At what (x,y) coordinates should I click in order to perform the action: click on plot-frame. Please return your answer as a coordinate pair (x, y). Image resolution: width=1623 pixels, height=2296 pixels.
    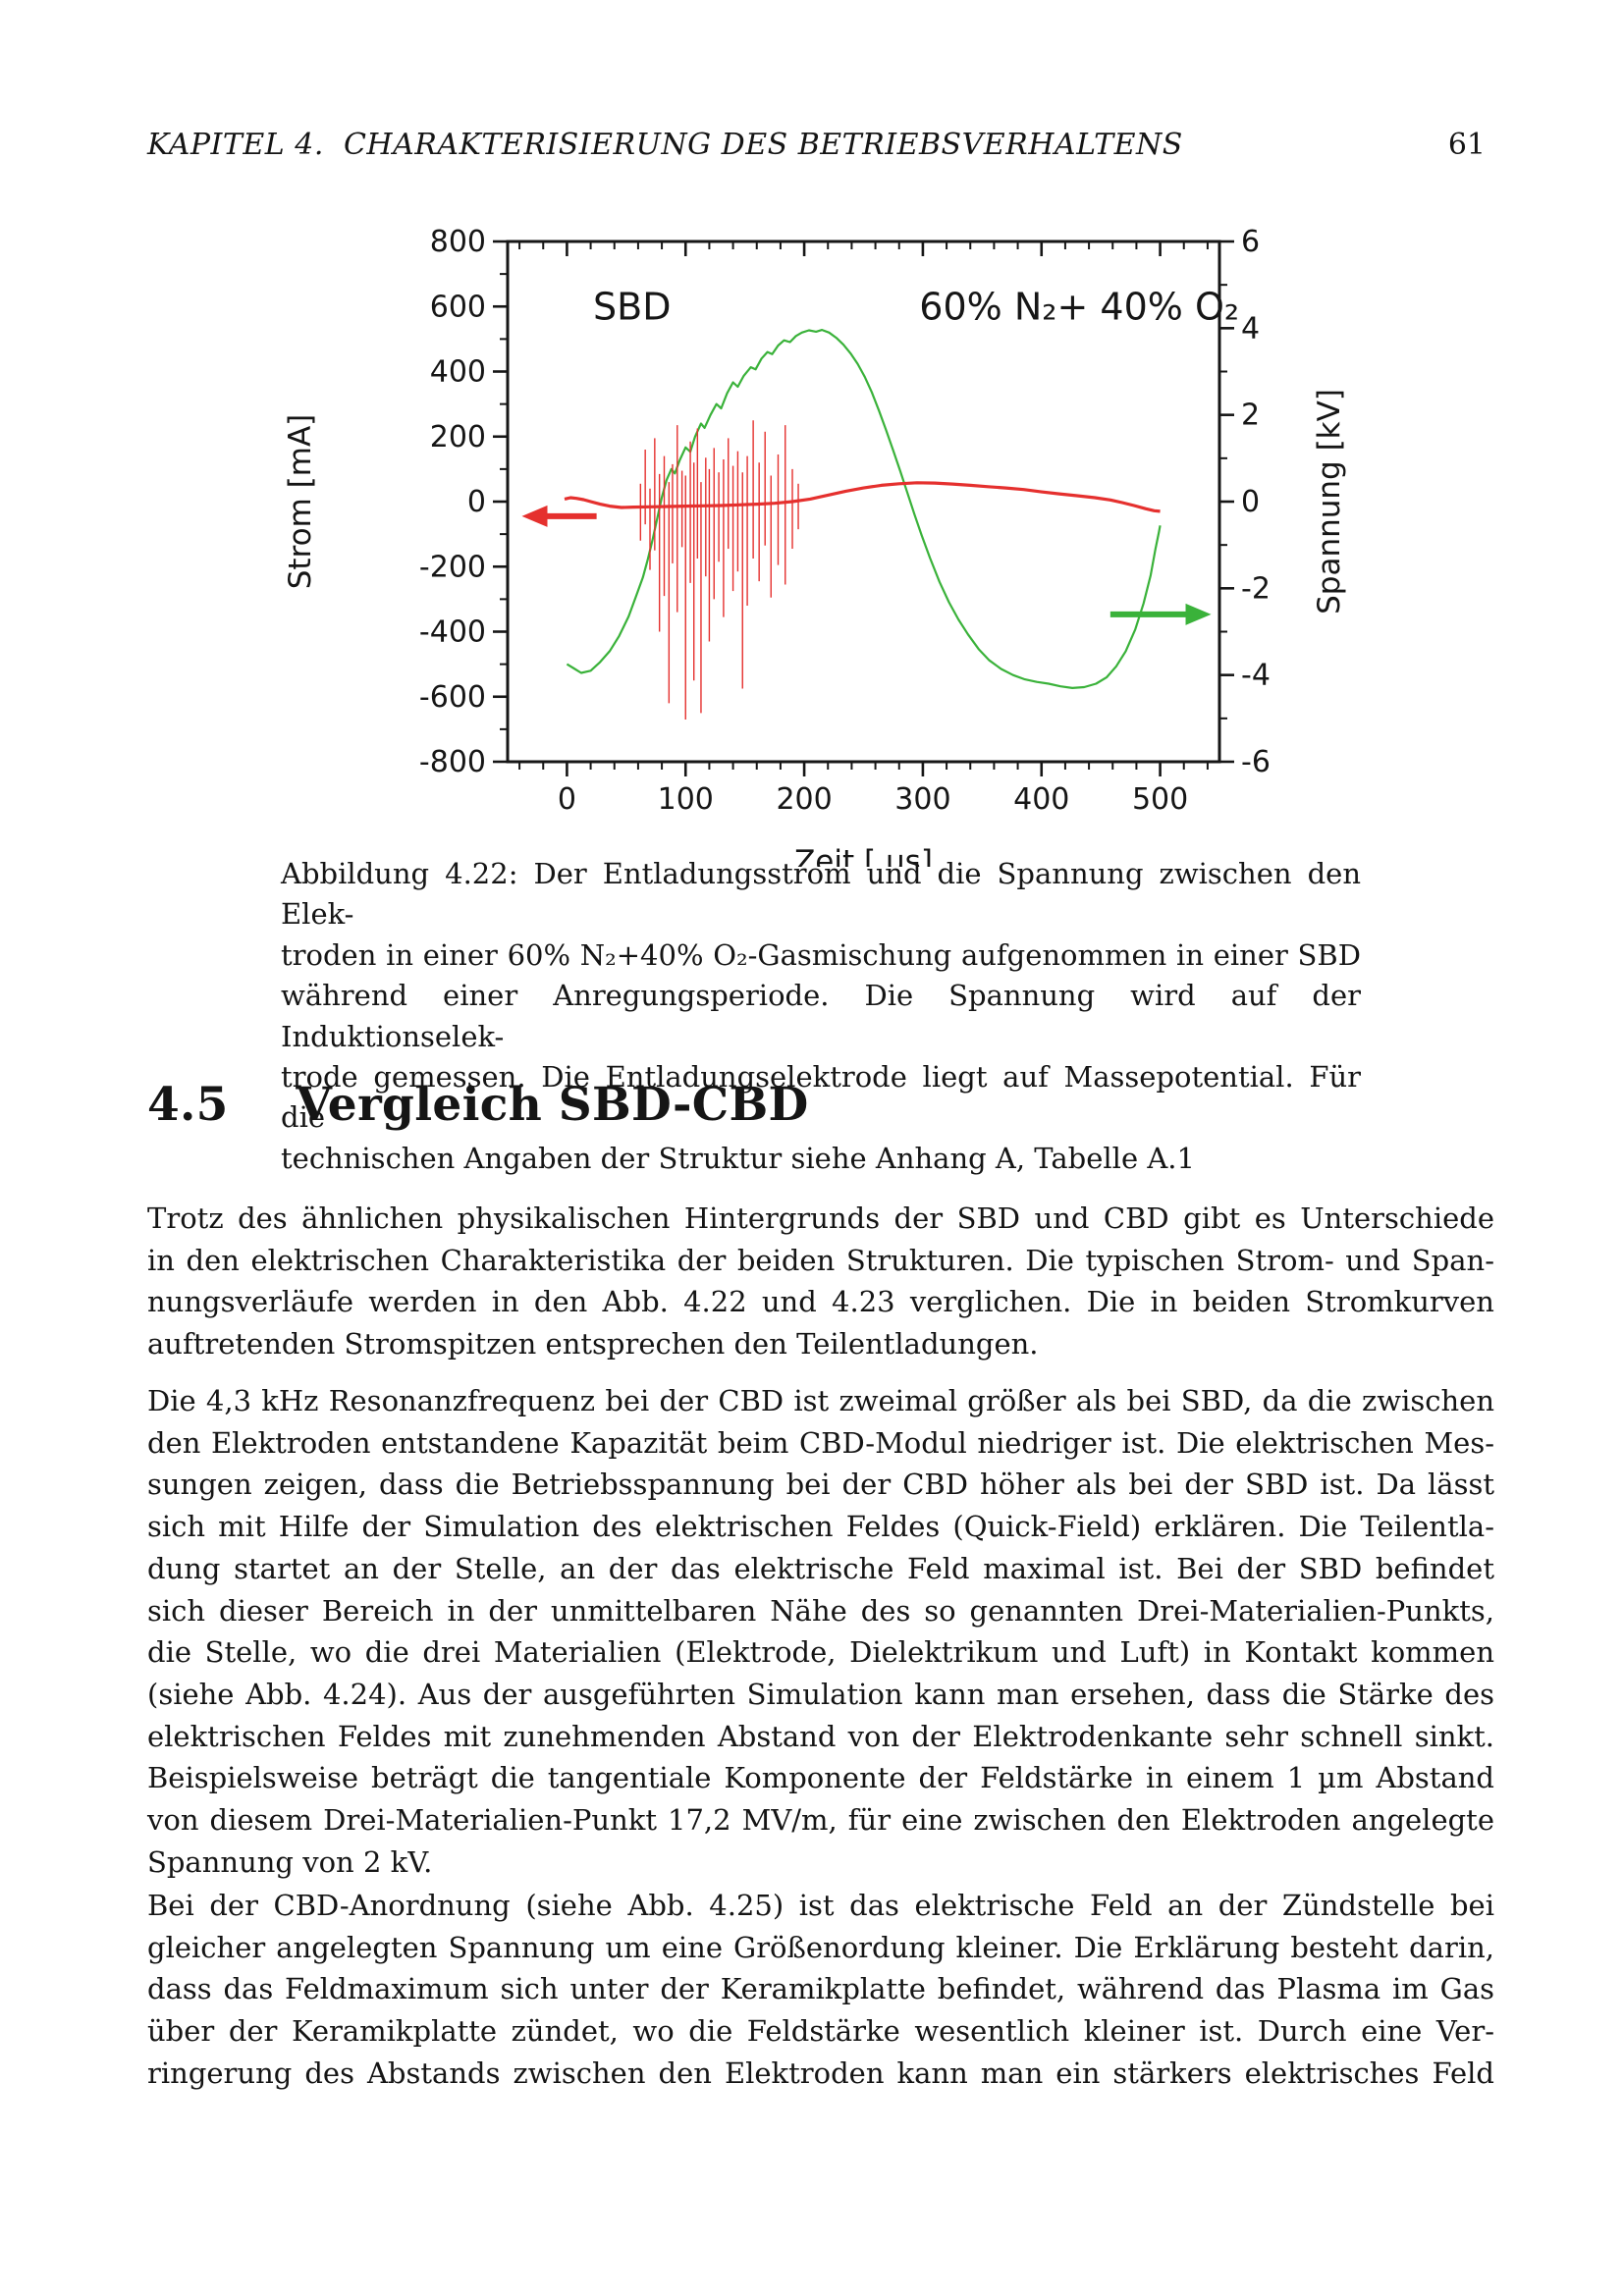
    Looking at the image, I should click on (863, 502).